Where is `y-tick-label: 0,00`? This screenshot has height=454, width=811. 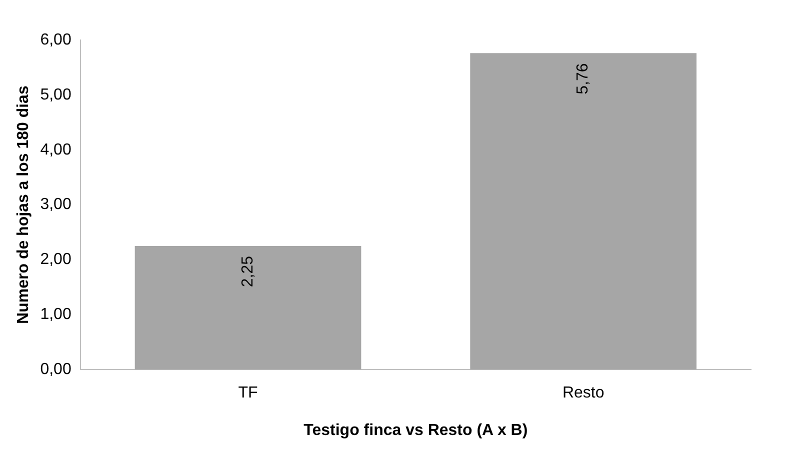
y-tick-label: 0,00 is located at coordinates (56, 369).